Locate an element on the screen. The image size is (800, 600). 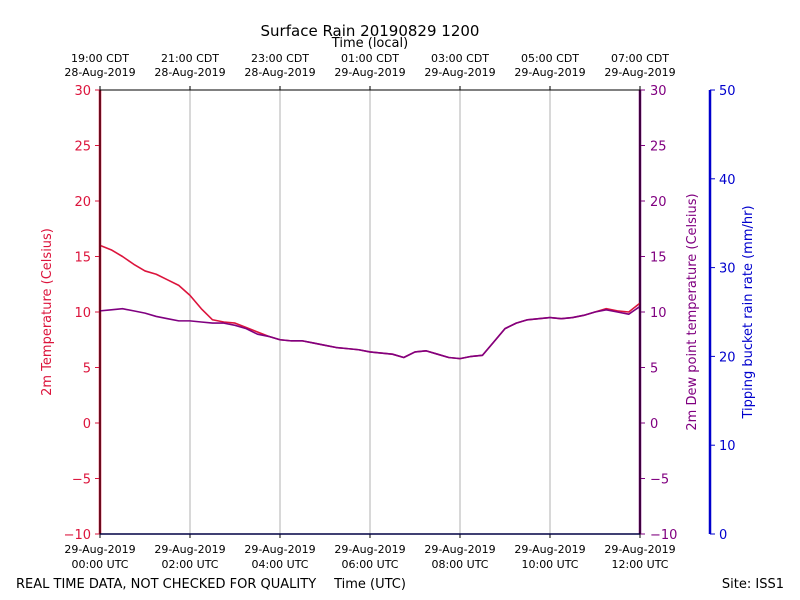
bottom-tick-time: 12:00 UTC is located at coordinates (639, 564).